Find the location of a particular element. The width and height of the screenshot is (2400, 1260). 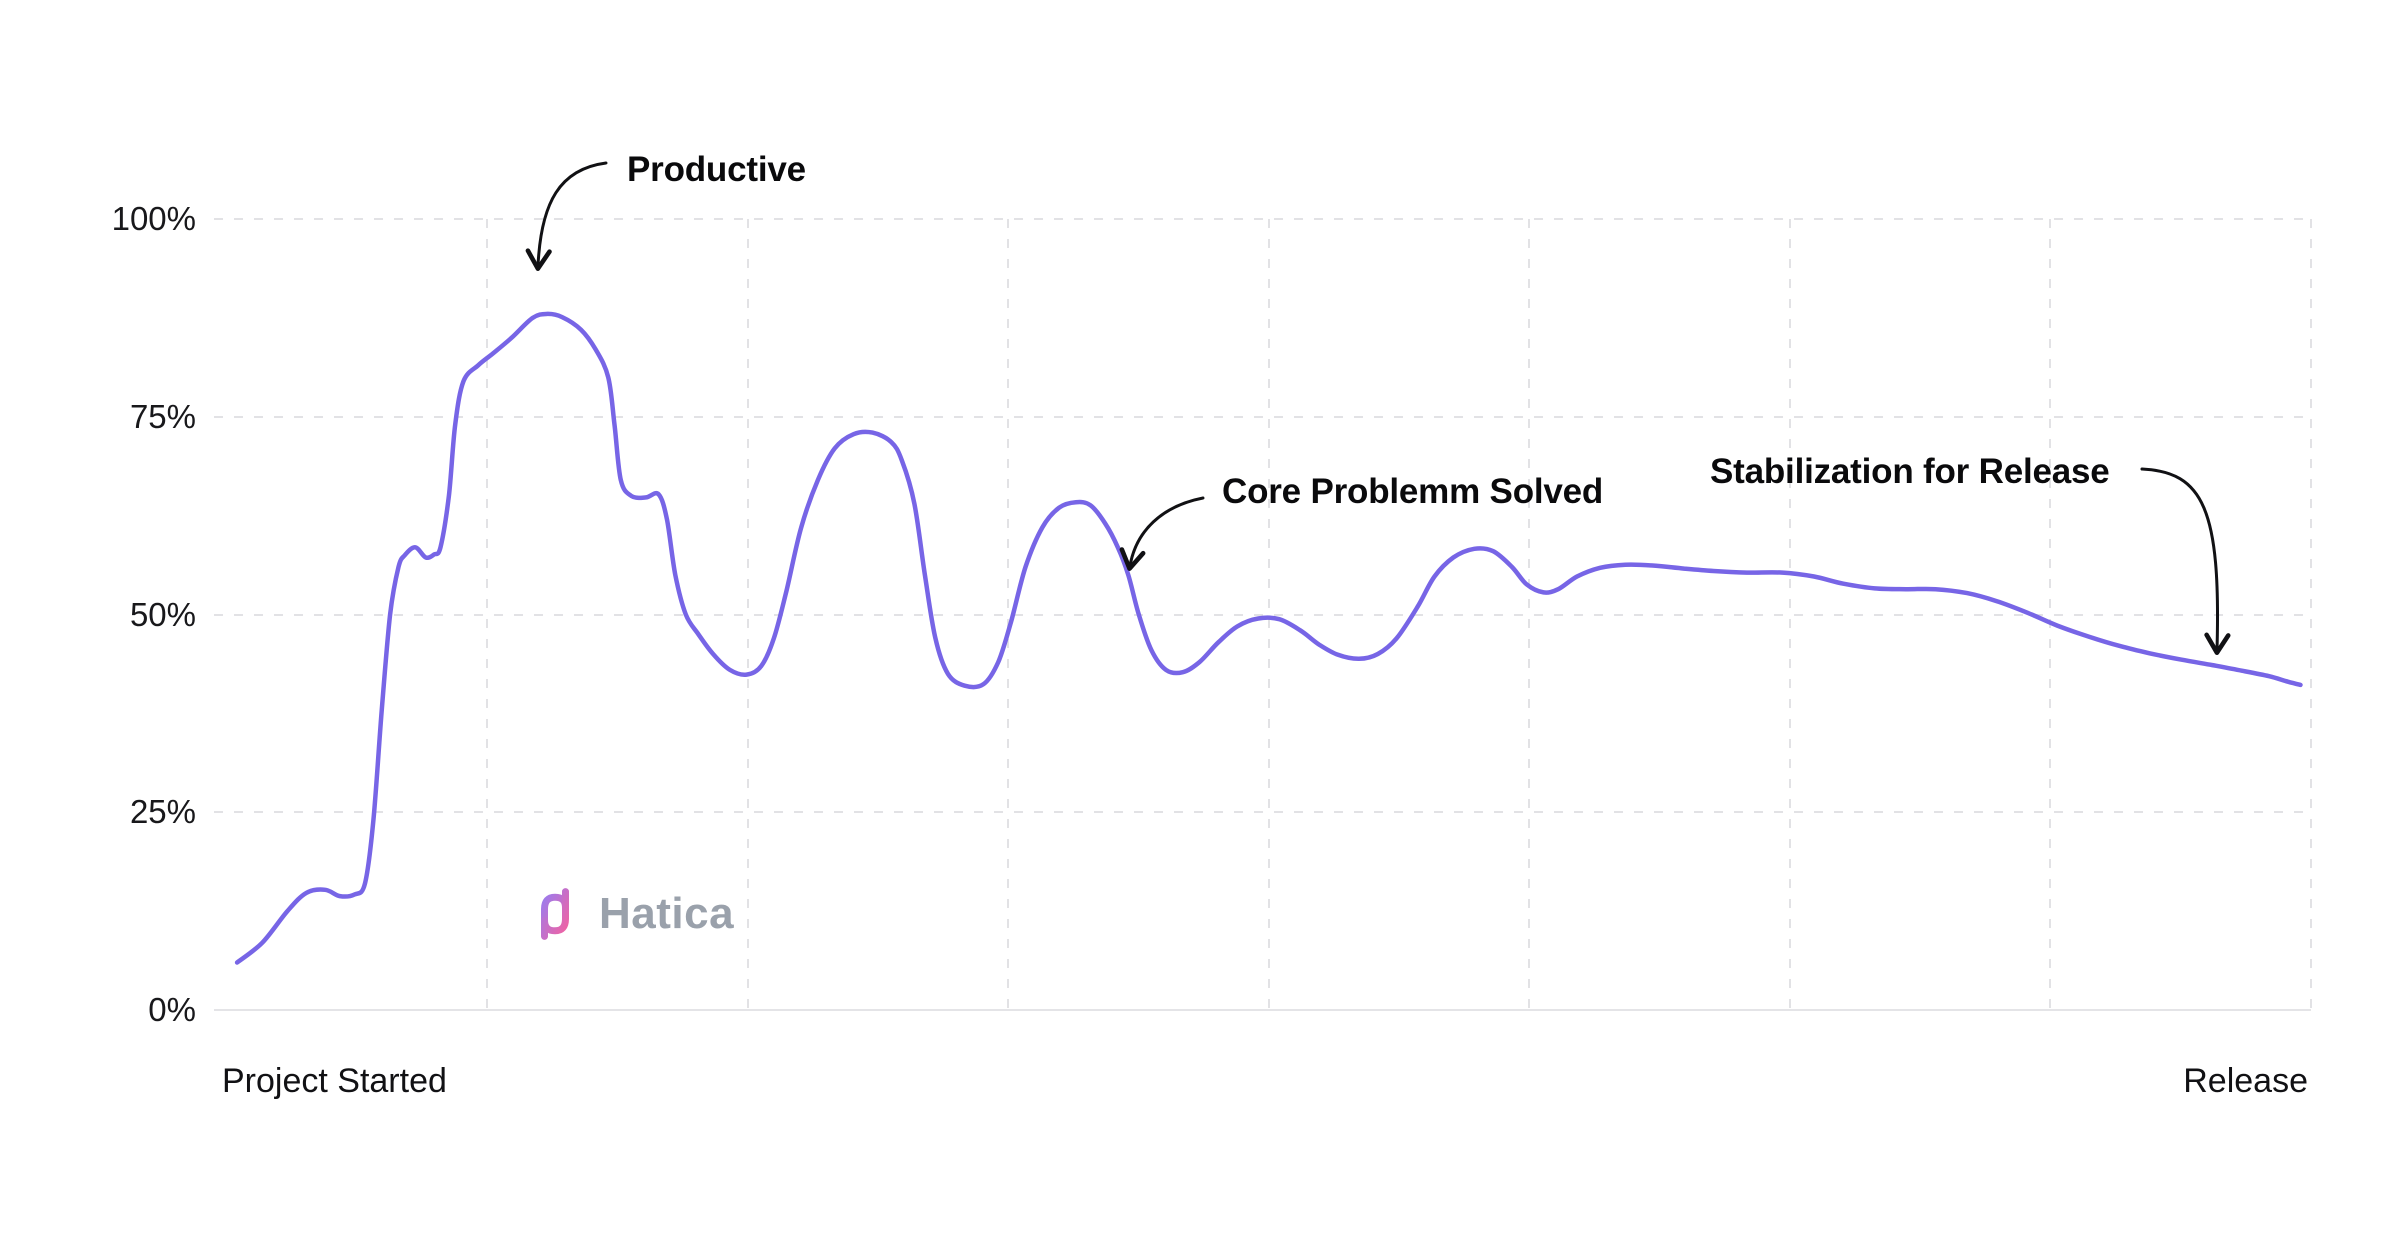

x-axis-start-label: Project Started is located at coordinates (334, 1081).